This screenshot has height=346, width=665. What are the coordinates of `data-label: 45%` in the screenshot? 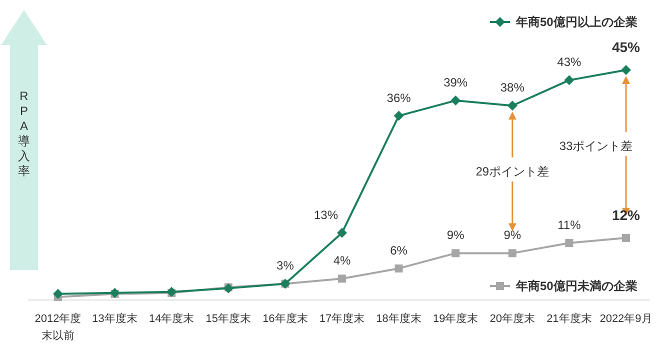 It's located at (626, 47).